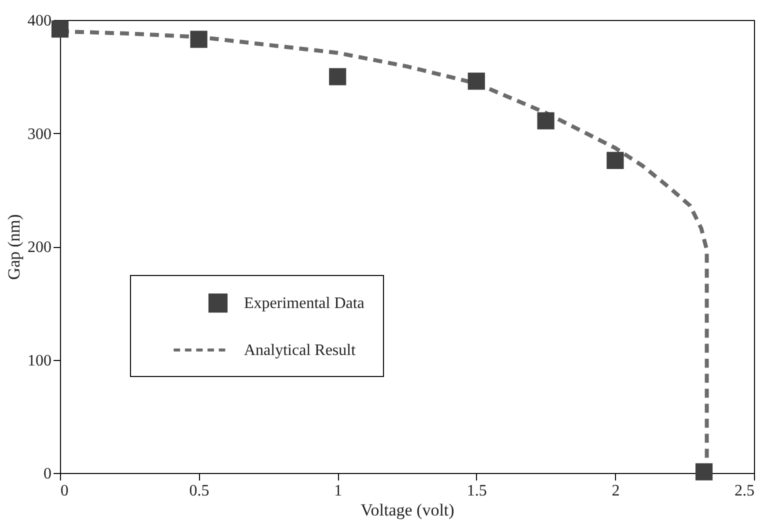  What do you see at coordinates (616, 491) in the screenshot?
I see `x-tick-label: 2` at bounding box center [616, 491].